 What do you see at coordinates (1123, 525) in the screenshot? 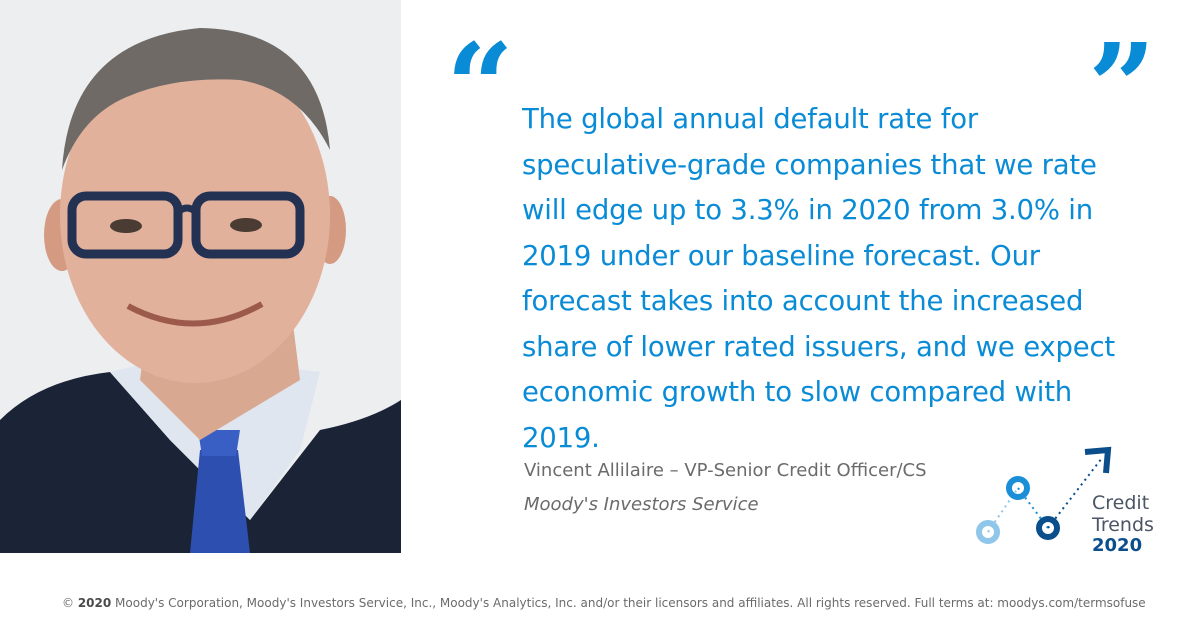
I see `logo-word-trends: Trends` at bounding box center [1123, 525].